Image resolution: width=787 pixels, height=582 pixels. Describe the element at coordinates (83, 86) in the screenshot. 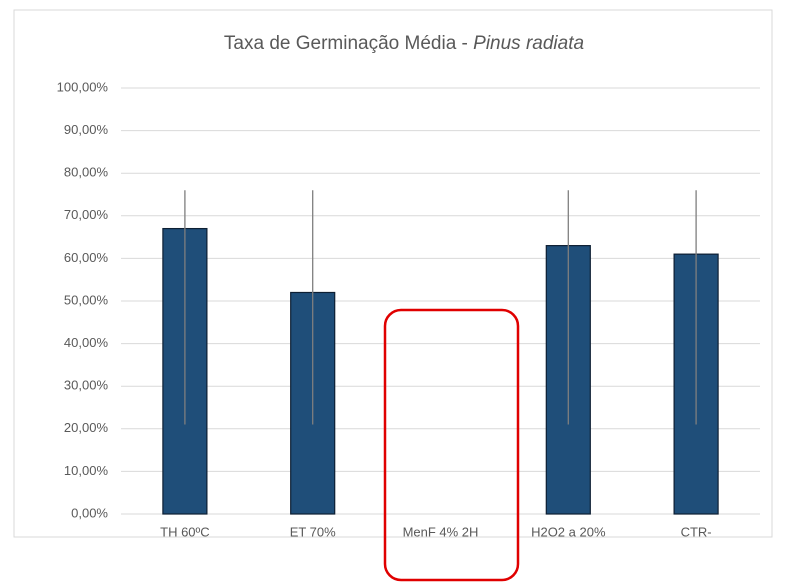

I see `y-tick-label: 100,00%` at that location.